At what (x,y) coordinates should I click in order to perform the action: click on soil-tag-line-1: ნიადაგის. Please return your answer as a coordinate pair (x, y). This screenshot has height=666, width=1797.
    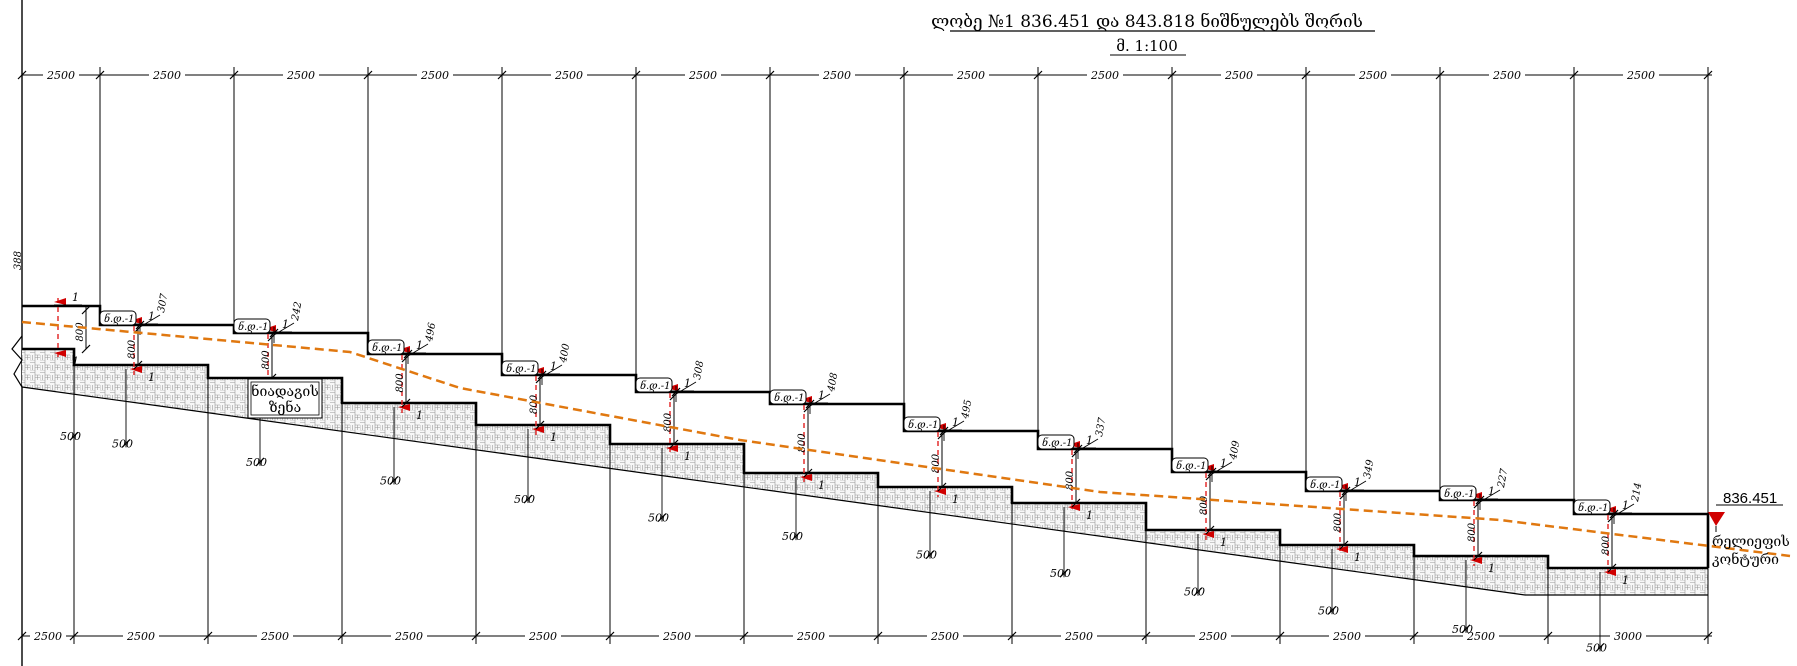
    Looking at the image, I should click on (284, 391).